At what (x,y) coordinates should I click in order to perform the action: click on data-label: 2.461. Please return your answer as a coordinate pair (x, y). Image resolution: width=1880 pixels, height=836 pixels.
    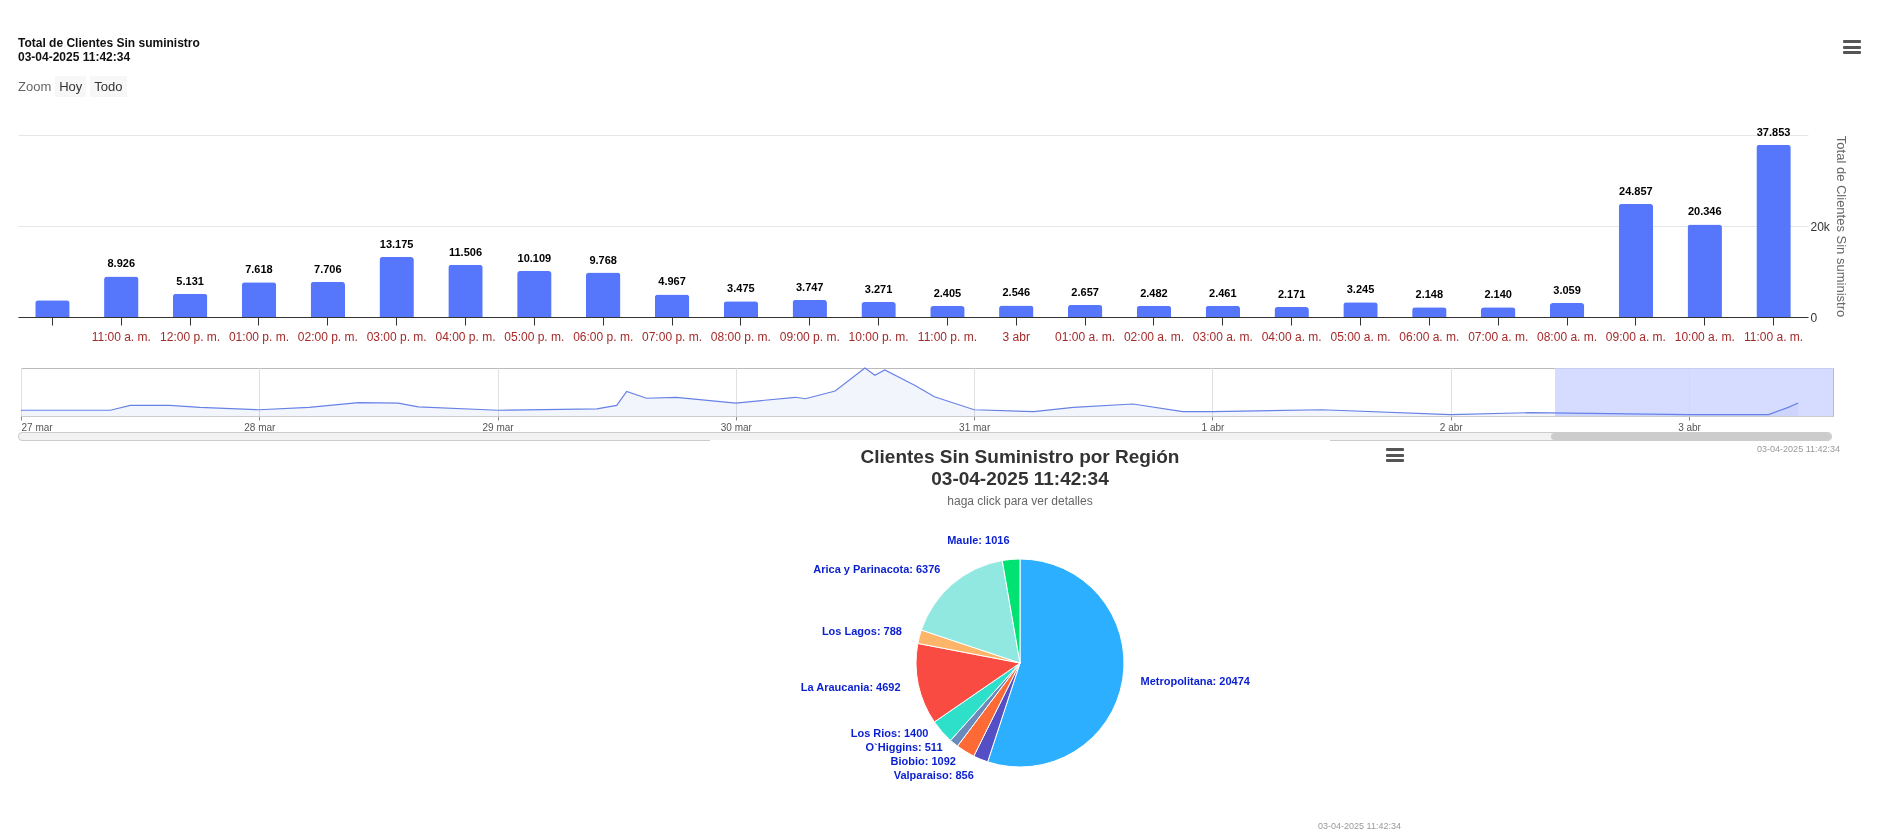
    Looking at the image, I should click on (1223, 292).